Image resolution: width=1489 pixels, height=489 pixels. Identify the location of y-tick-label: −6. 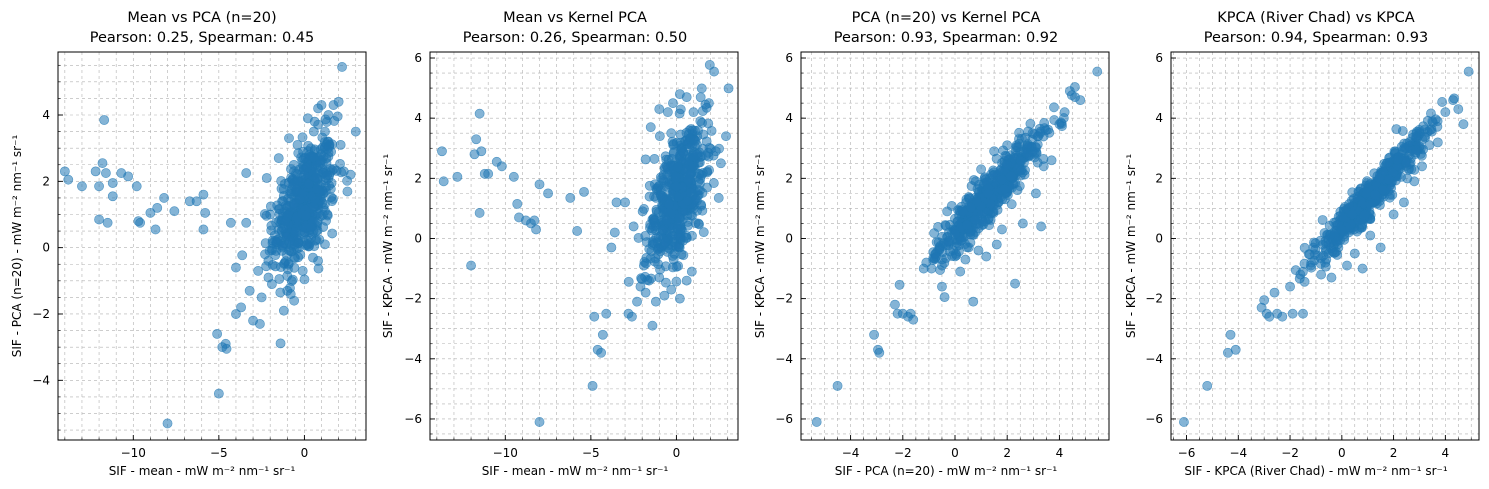
(413, 419).